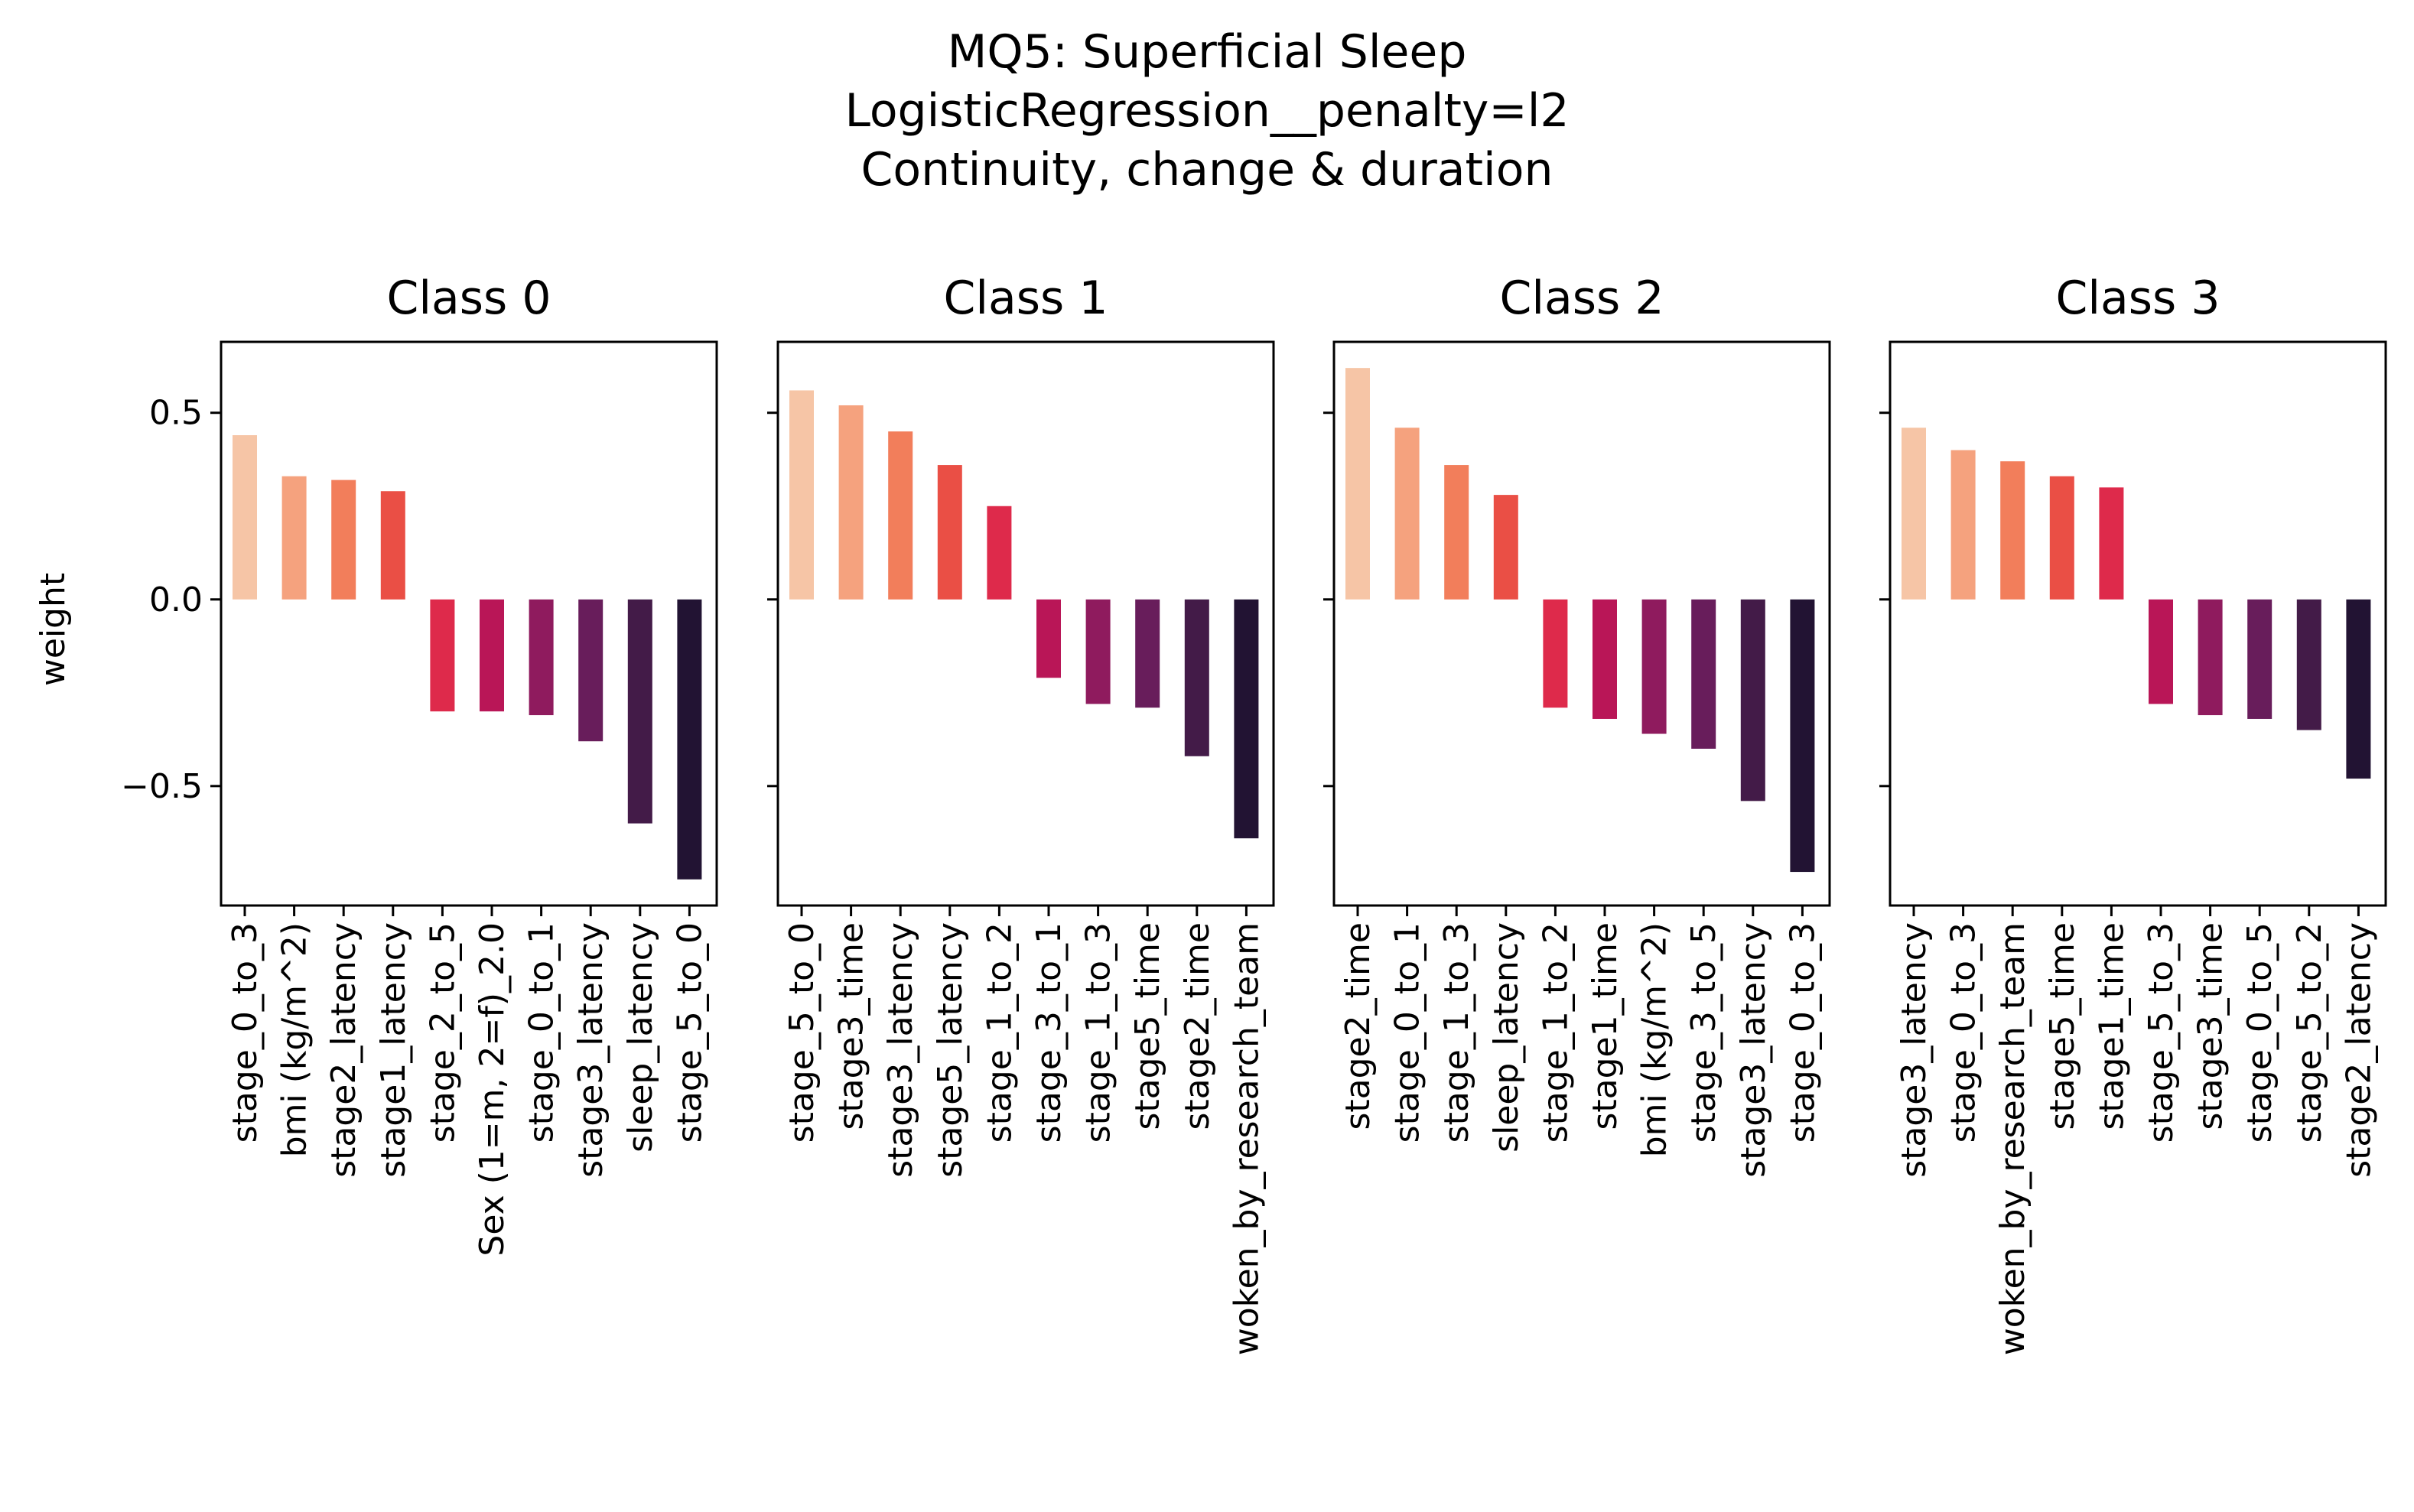 Image resolution: width=2414 pixels, height=1512 pixels. What do you see at coordinates (176, 599) in the screenshot?
I see `y-tick-label: 0.0` at bounding box center [176, 599].